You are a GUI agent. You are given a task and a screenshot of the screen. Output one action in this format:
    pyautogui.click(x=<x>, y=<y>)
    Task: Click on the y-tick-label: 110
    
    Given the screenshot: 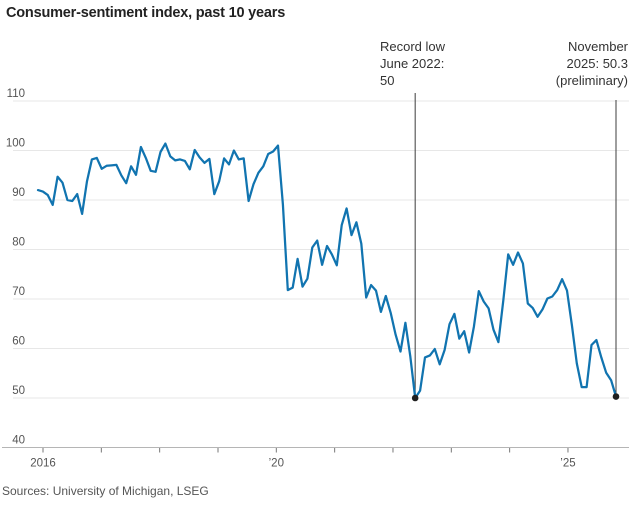 What is the action you would take?
    pyautogui.click(x=16, y=94)
    